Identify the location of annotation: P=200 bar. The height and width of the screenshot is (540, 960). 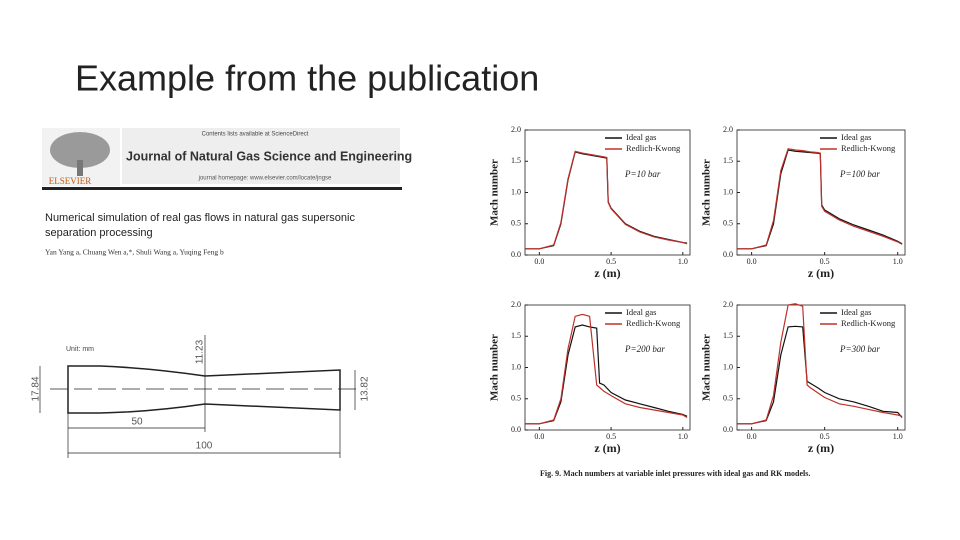
(644, 349).